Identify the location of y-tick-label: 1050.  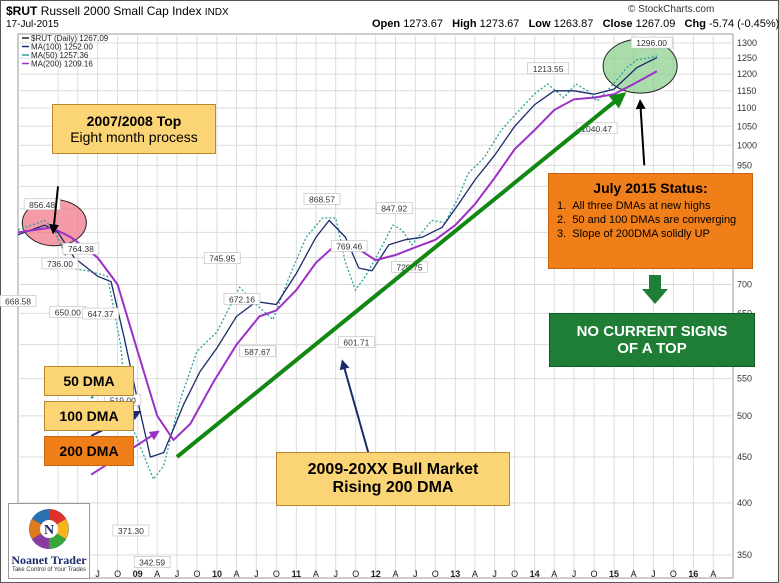
(747, 126).